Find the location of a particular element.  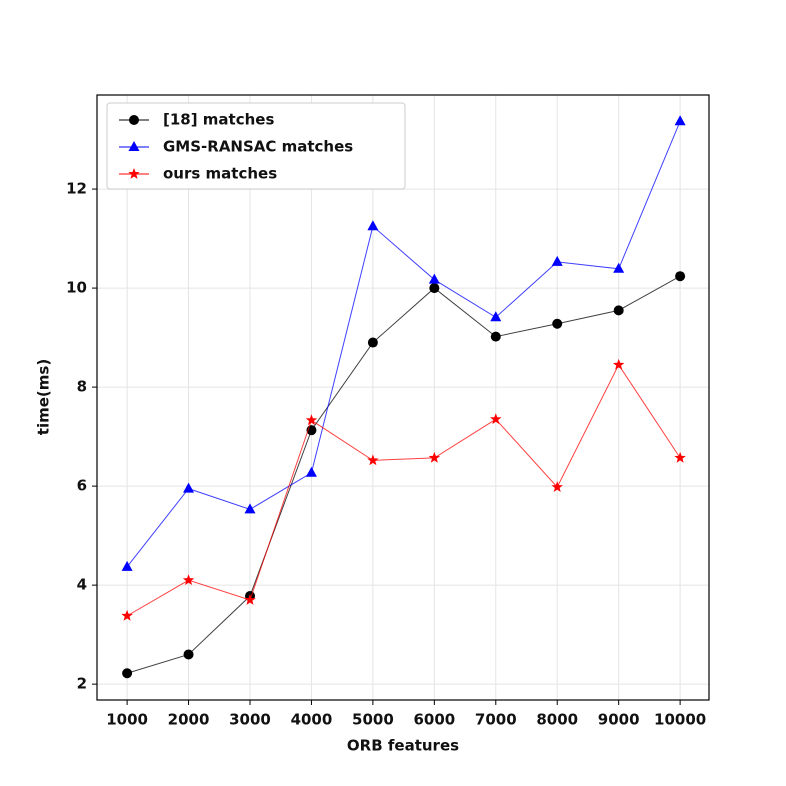

y-axis-label: time(ms) is located at coordinates (44, 397).